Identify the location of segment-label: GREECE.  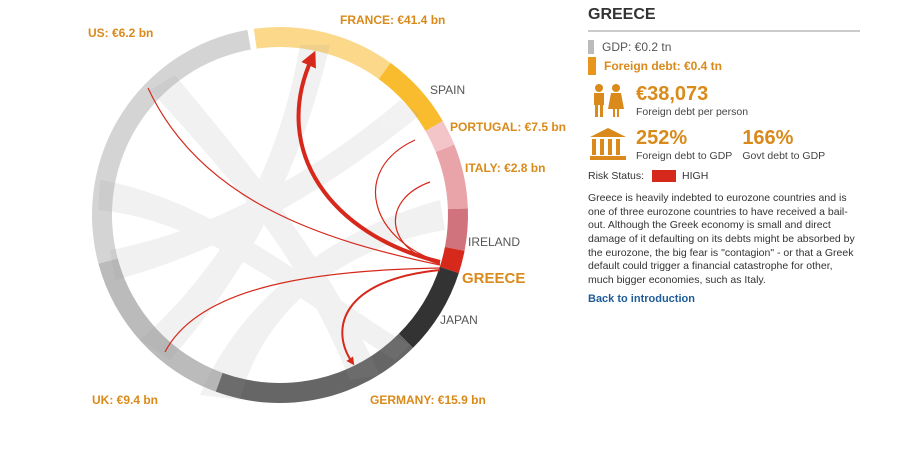
(493, 278).